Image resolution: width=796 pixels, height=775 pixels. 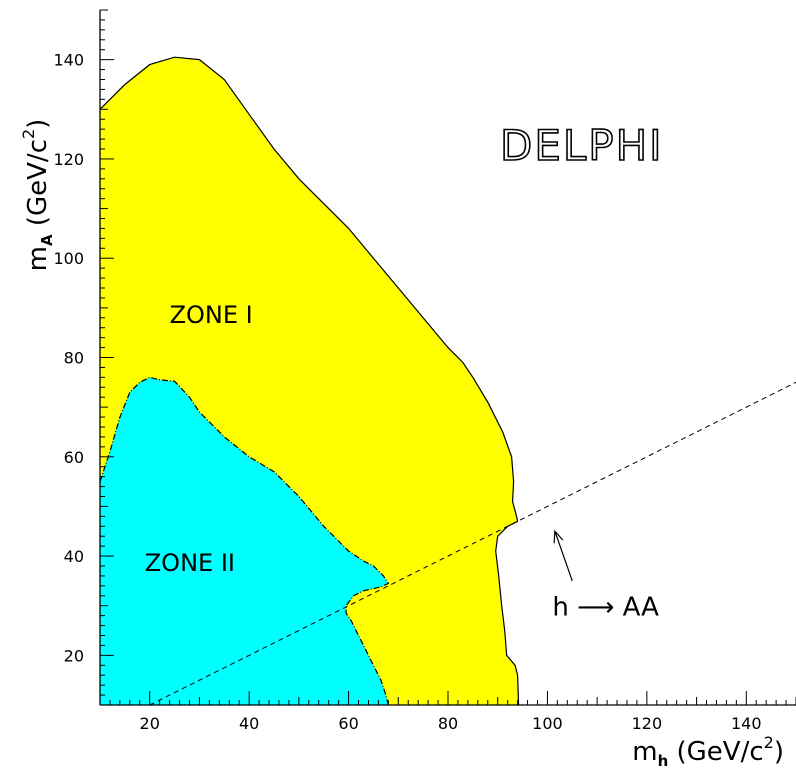 What do you see at coordinates (558, 536) in the screenshot?
I see `annotation-arrow-head` at bounding box center [558, 536].